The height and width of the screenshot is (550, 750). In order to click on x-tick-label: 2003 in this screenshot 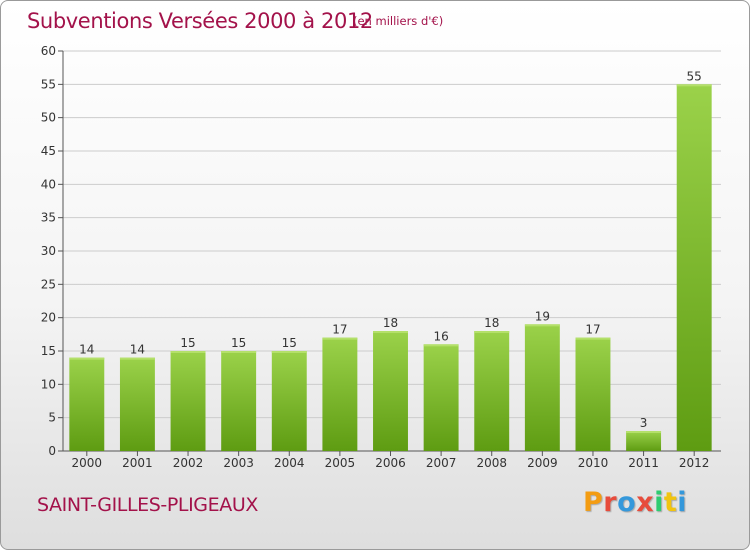, I will do `click(238, 463)`.